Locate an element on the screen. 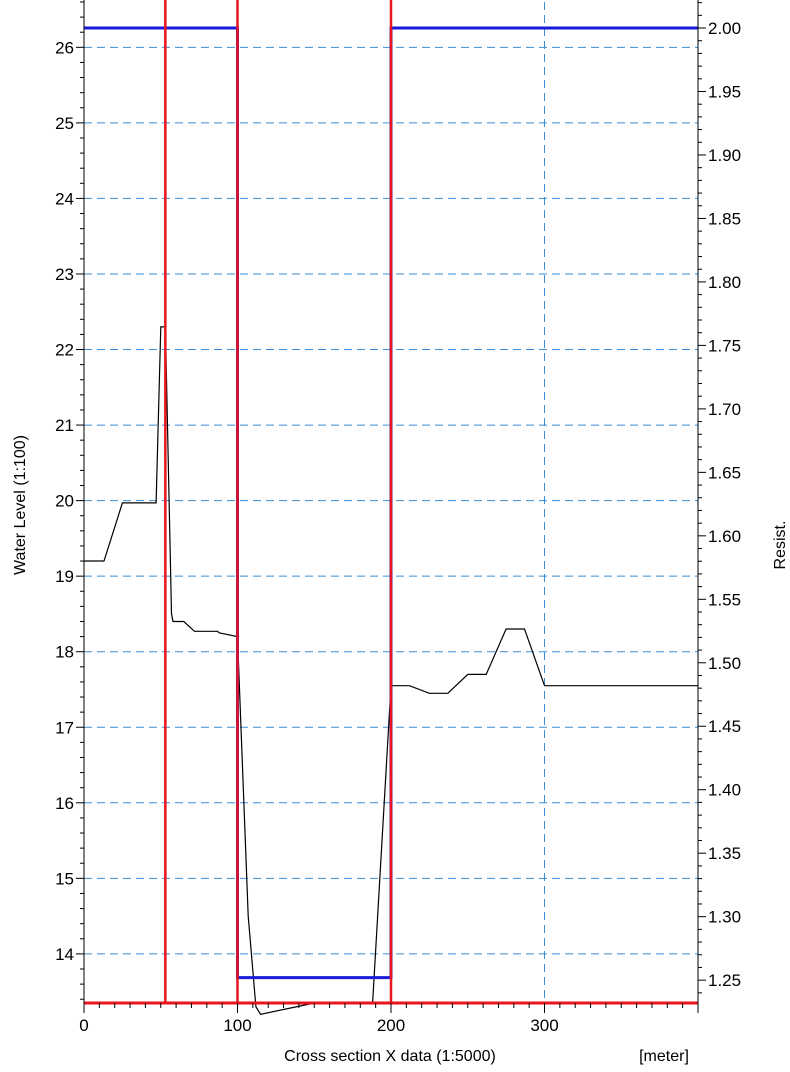 The width and height of the screenshot is (790, 1072). y2-tick-label: 1.70 is located at coordinates (724, 409).